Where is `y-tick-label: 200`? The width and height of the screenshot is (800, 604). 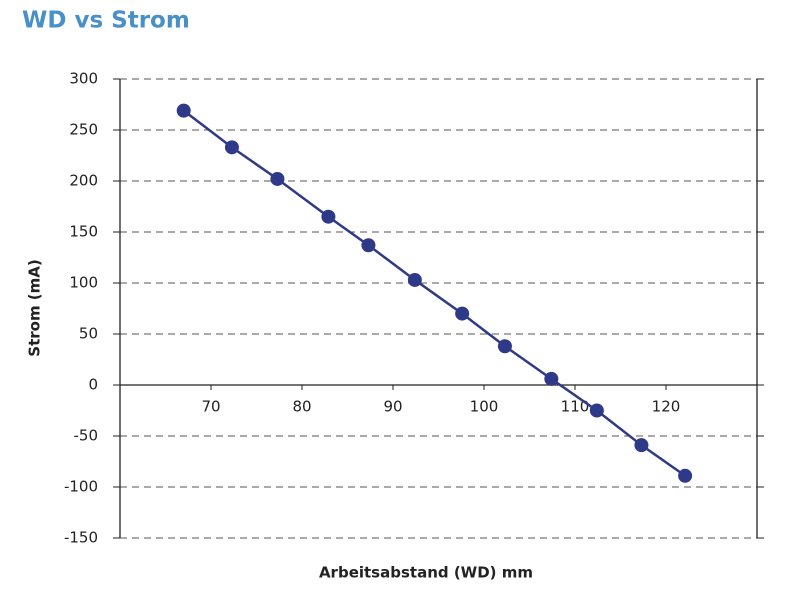
y-tick-label: 200 is located at coordinates (83, 181).